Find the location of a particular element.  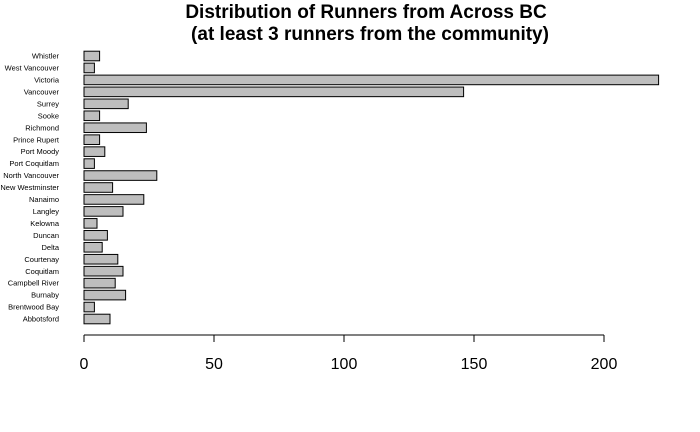

category-label: Langley is located at coordinates (46, 211).